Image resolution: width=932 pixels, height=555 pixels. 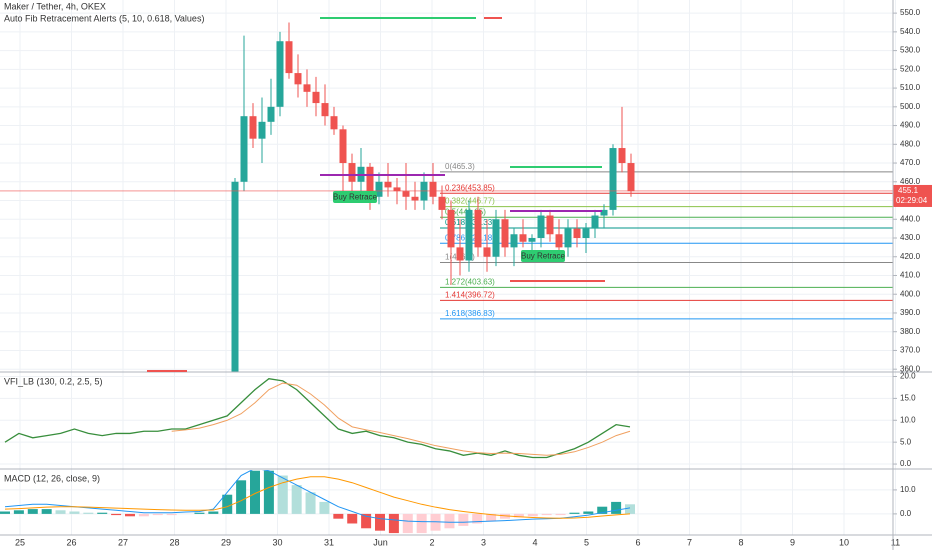 What do you see at coordinates (910, 350) in the screenshot?
I see `y-tick-label: 370.0` at bounding box center [910, 350].